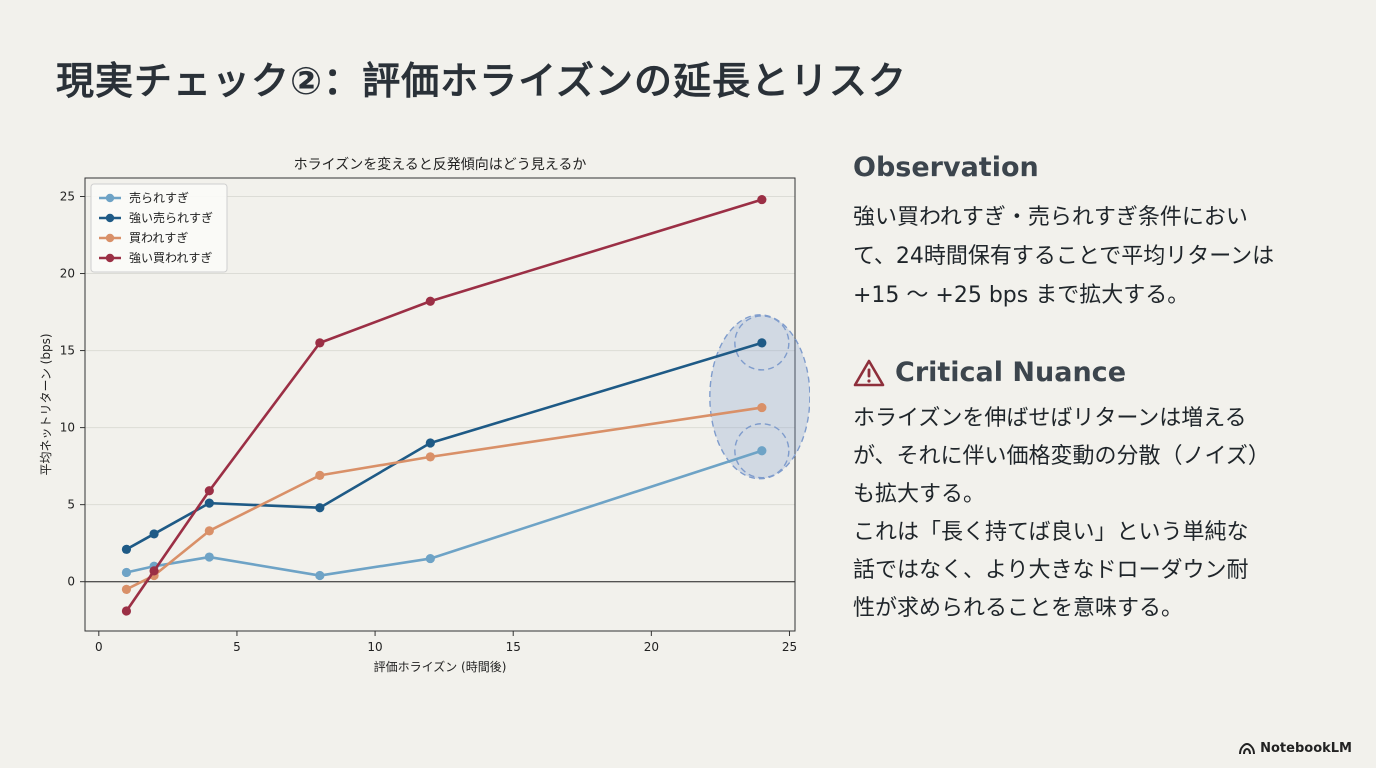  I want to click on legend-label: 買われすぎ, so click(158, 238).